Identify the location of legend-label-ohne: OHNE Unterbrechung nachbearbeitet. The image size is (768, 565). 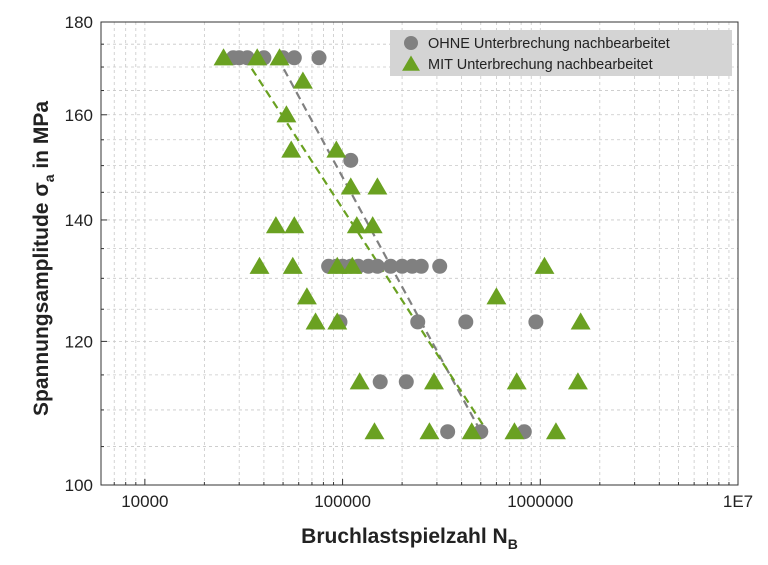
(549, 44).